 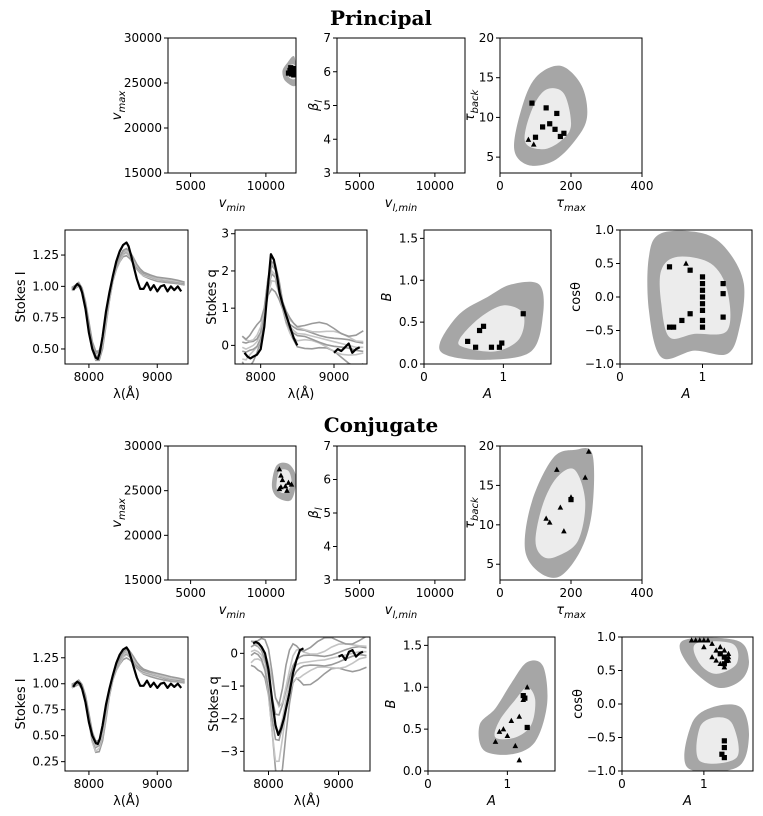 I want to click on observed-spectrum-line, so click(x=302, y=306).